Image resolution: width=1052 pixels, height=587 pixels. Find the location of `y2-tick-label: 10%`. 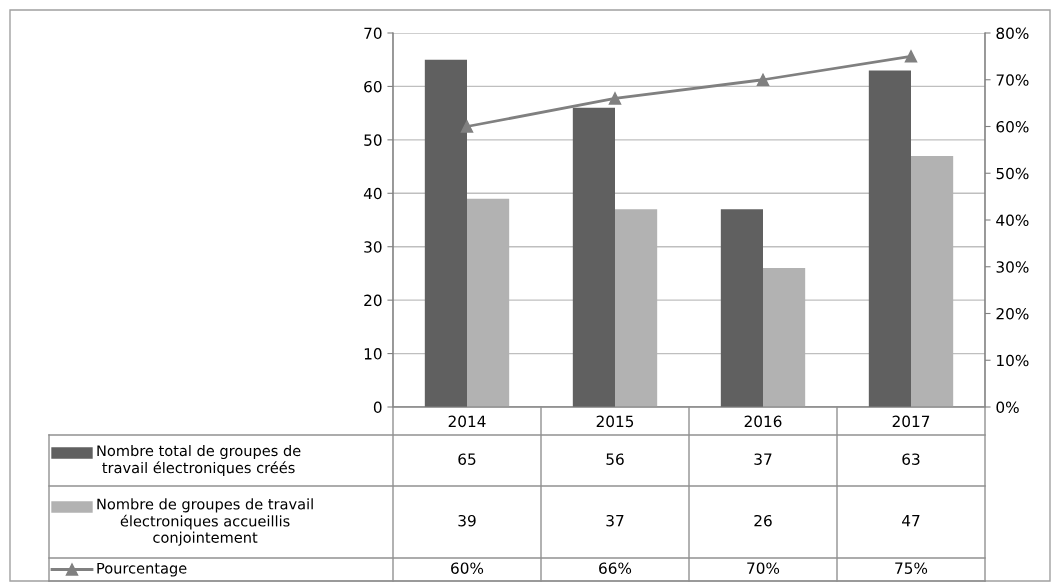

y2-tick-label: 10% is located at coordinates (1013, 360).